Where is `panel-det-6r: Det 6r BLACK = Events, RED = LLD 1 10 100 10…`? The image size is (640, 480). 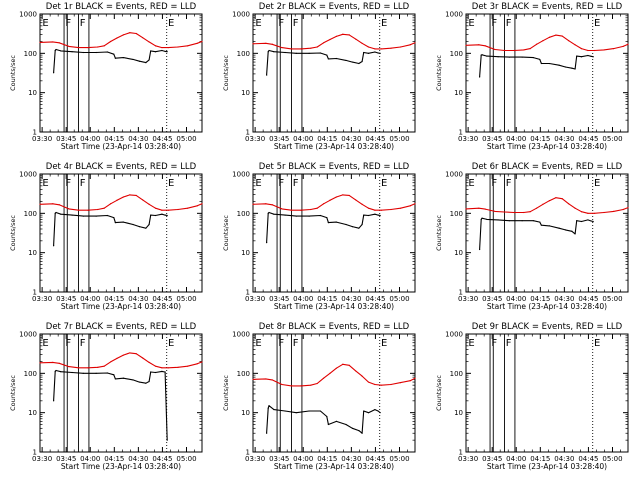 panel-det-6r: Det 6r BLACK = Events, RED = LLD 1 10 100 10… is located at coordinates (532, 236).